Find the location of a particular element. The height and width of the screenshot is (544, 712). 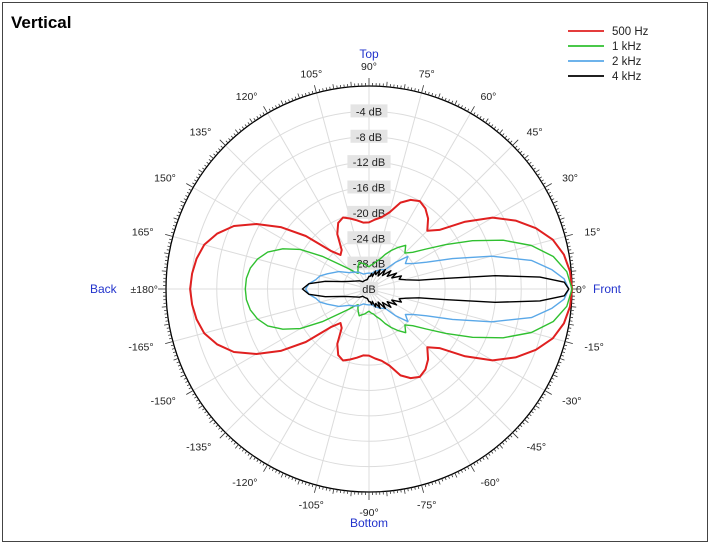

radial-label-text: -16 dB is located at coordinates (369, 189).